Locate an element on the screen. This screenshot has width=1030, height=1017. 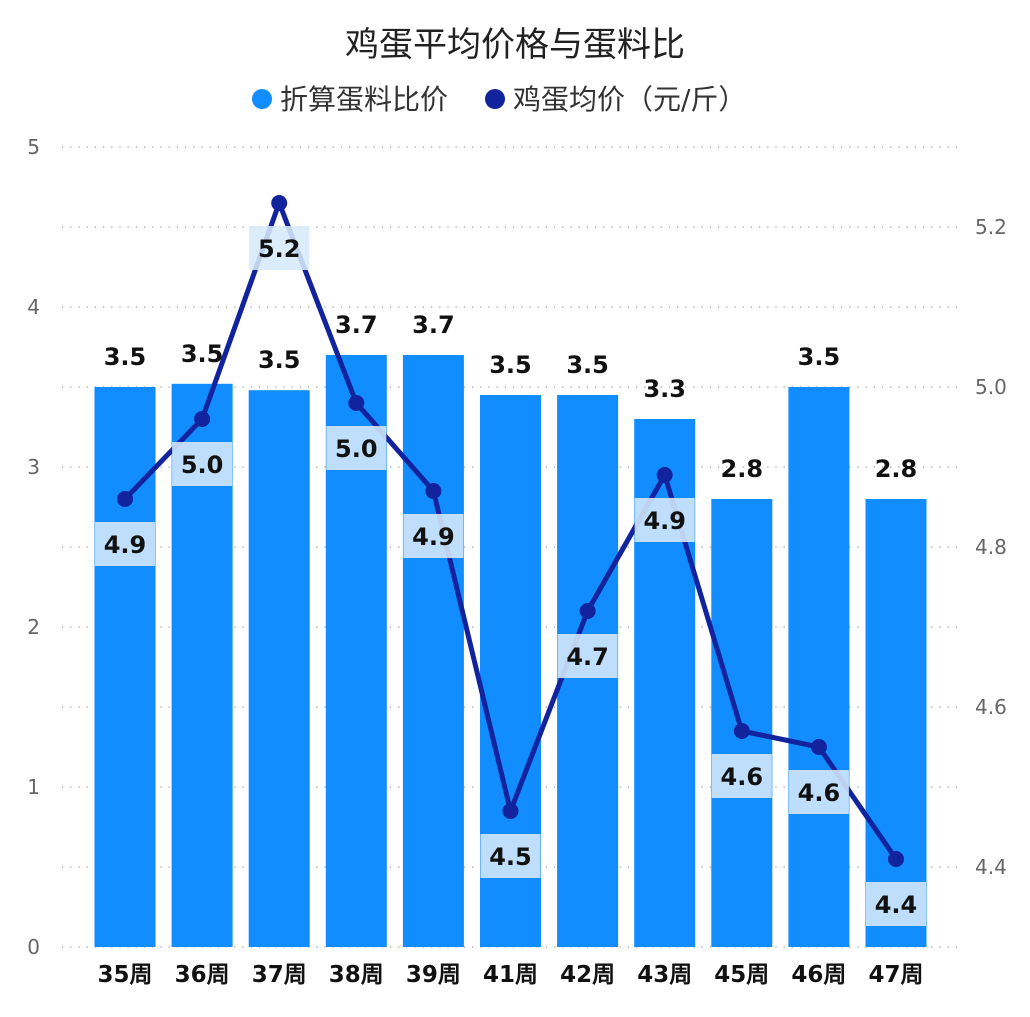
category-label: 42周 is located at coordinates (587, 975).